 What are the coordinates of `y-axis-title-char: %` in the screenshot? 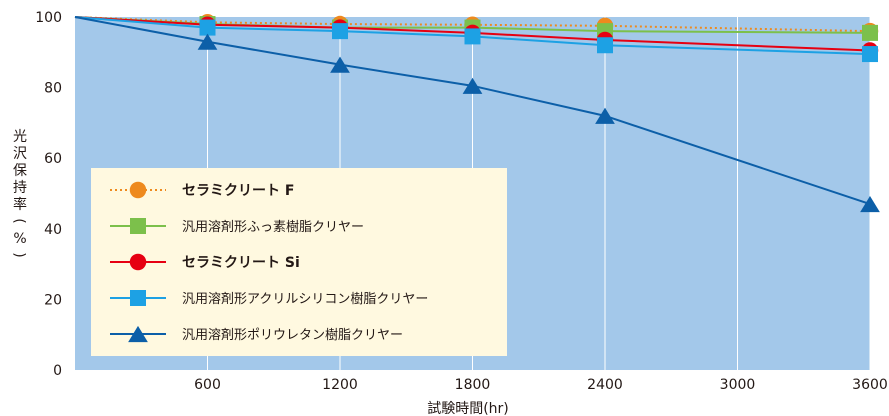 It's located at (19, 239).